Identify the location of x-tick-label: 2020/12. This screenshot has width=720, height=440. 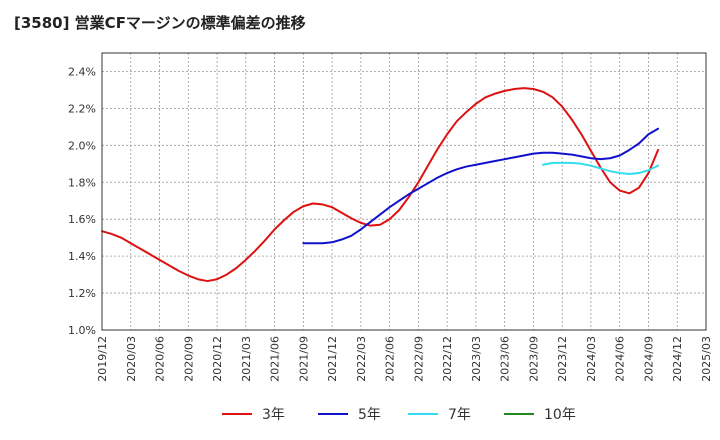
(217, 359).